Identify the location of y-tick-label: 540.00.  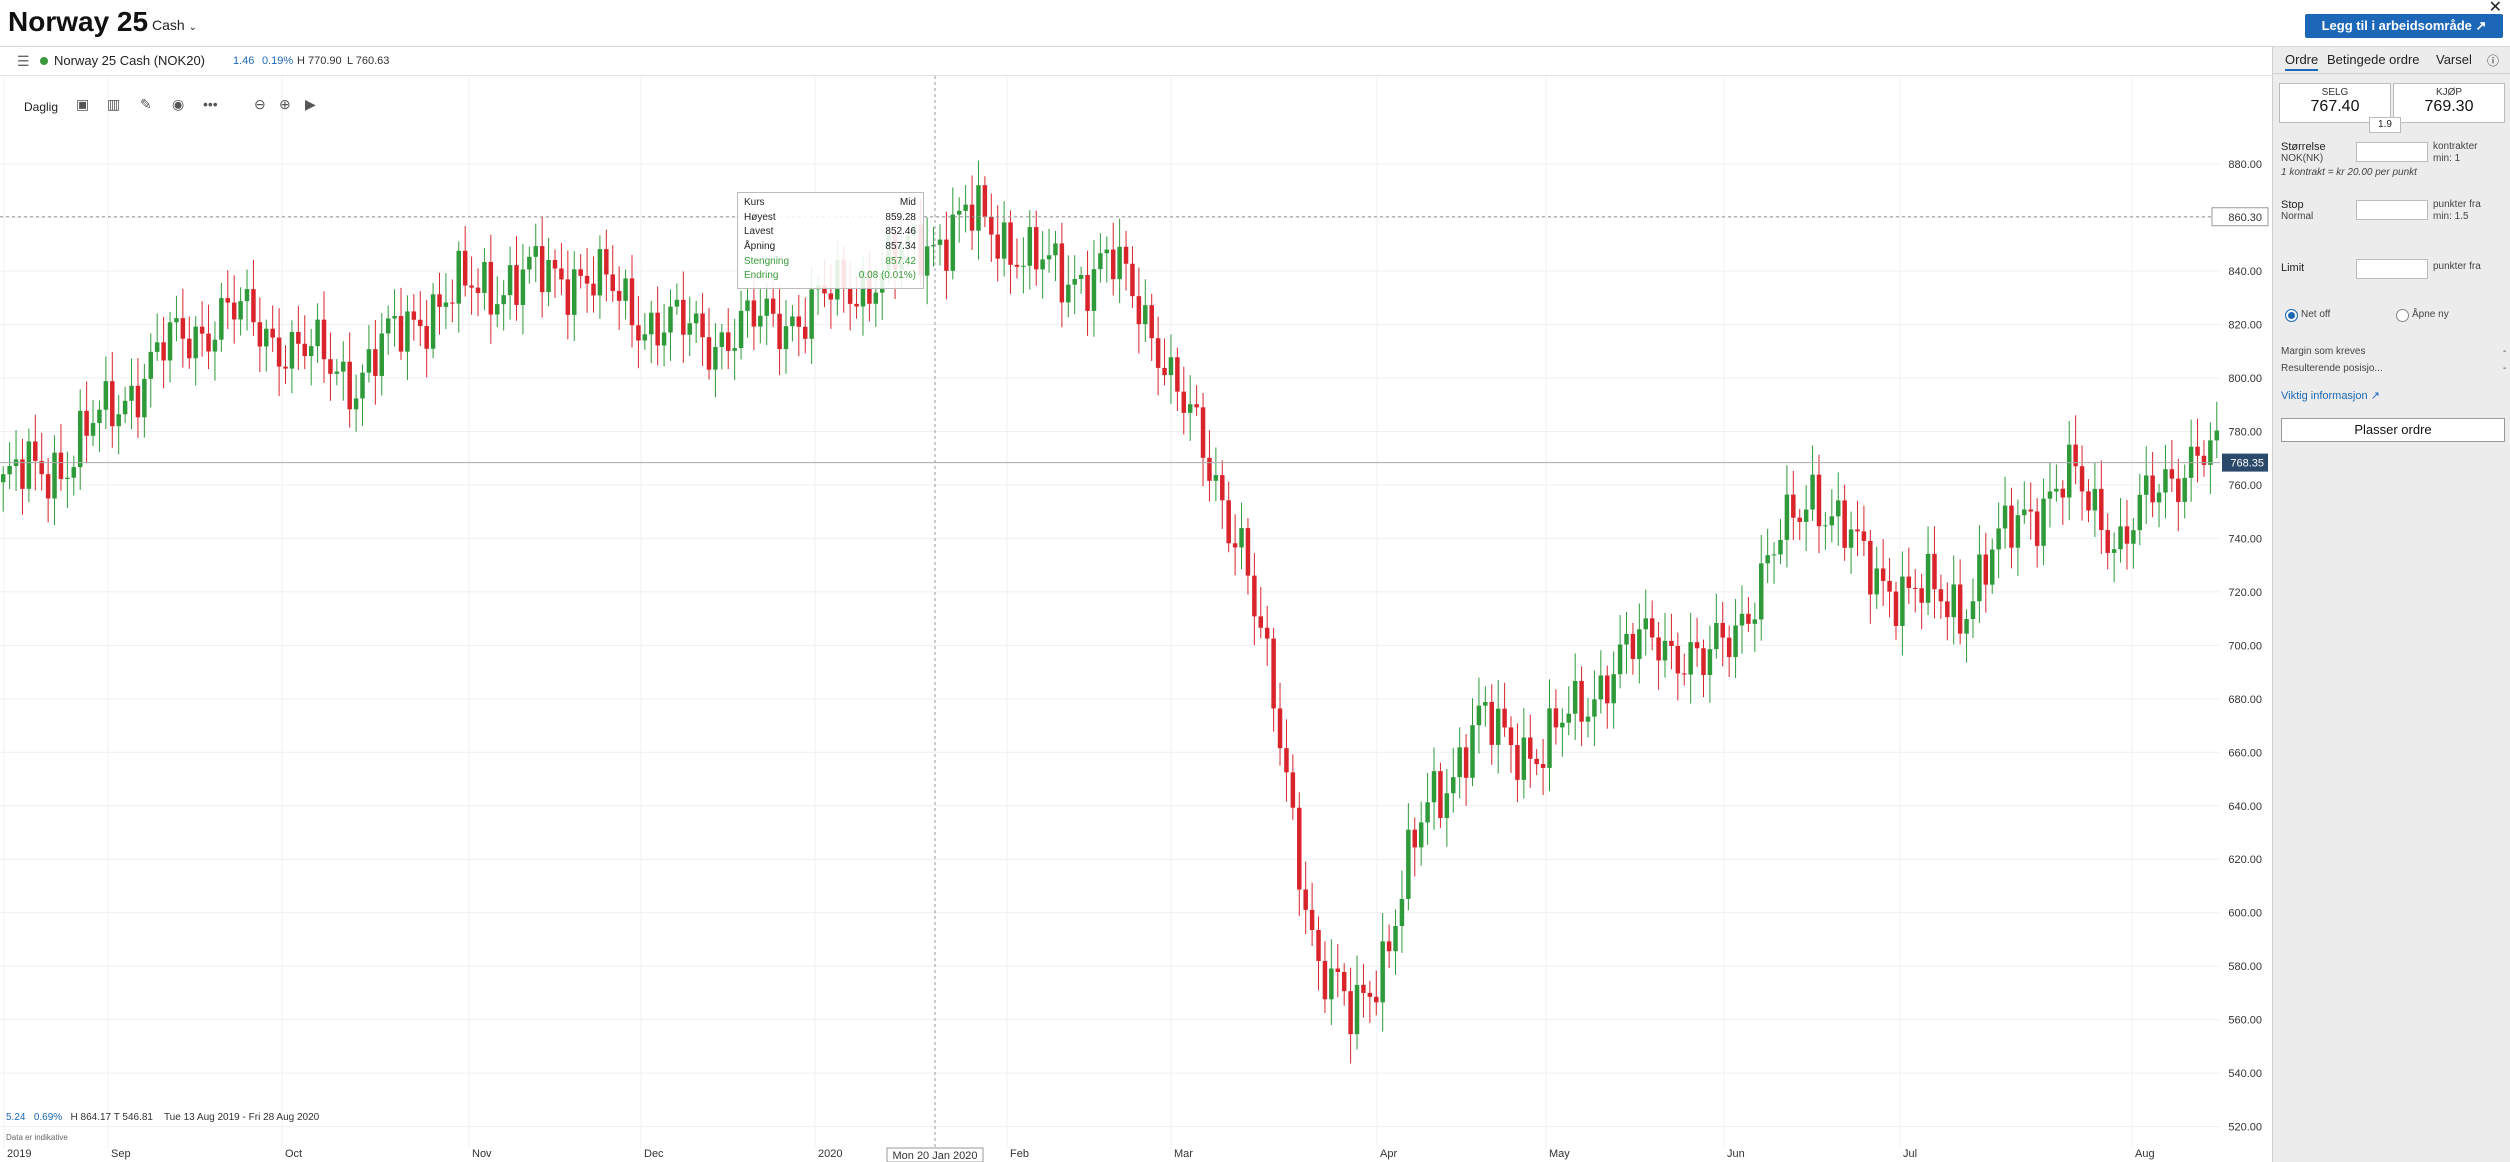
(2245, 1074).